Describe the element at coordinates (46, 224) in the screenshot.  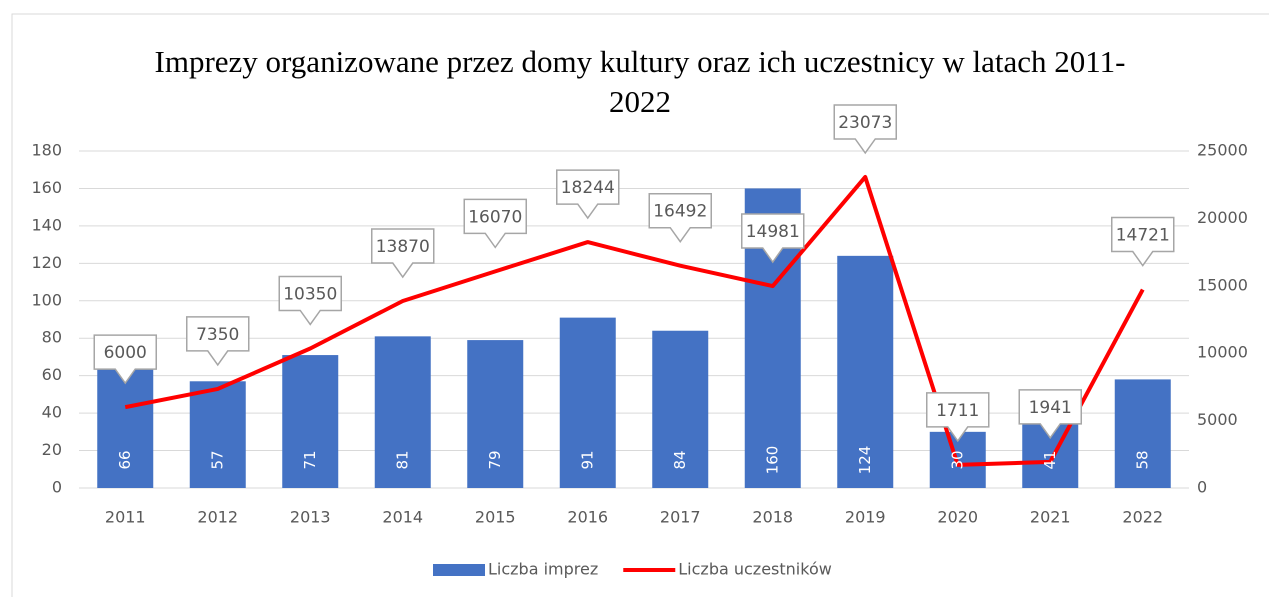
I see `y-tick-label: 140` at that location.